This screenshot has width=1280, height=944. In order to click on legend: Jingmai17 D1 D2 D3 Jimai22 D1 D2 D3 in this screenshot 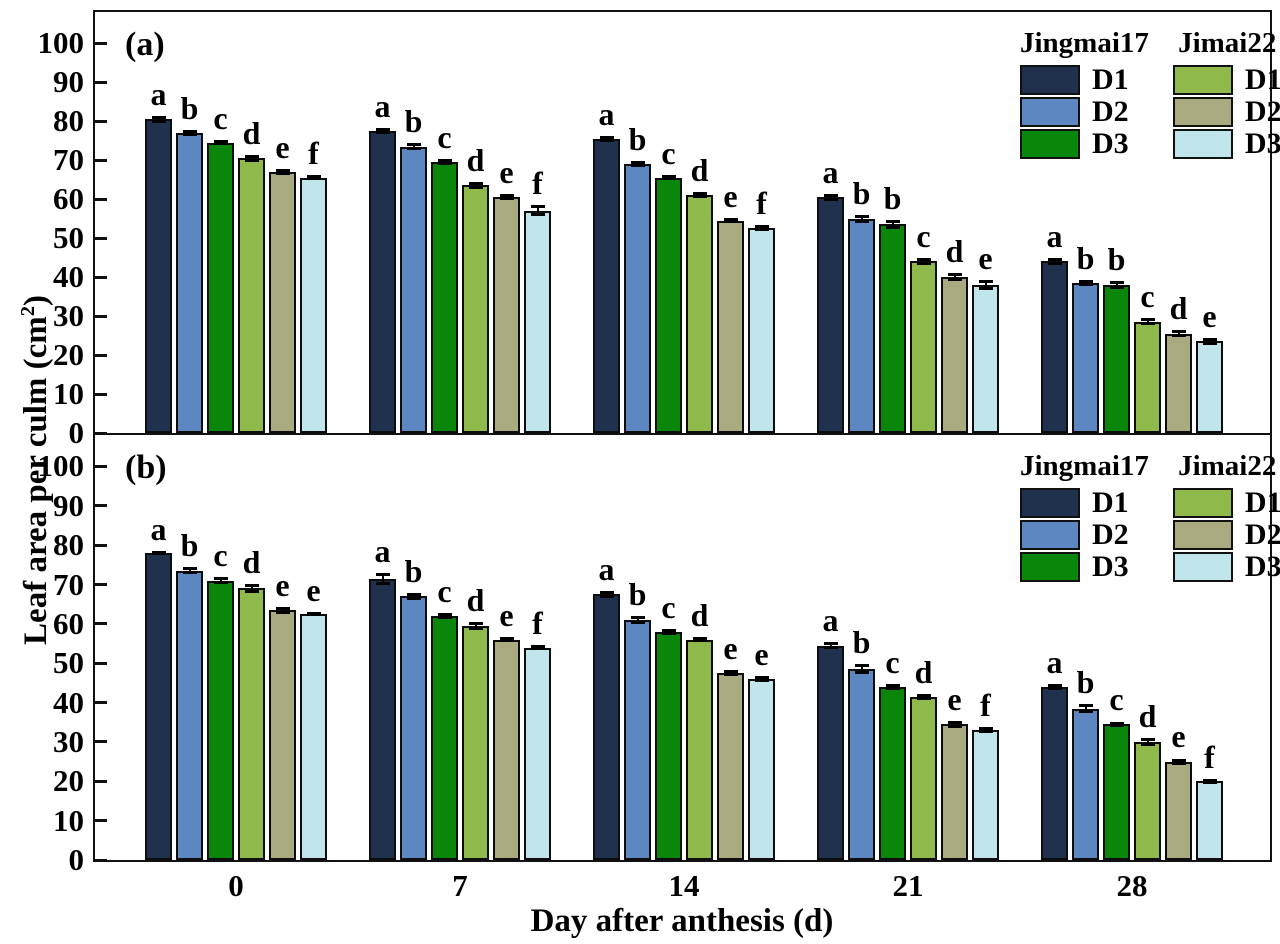, I will do `click(1150, 94)`.